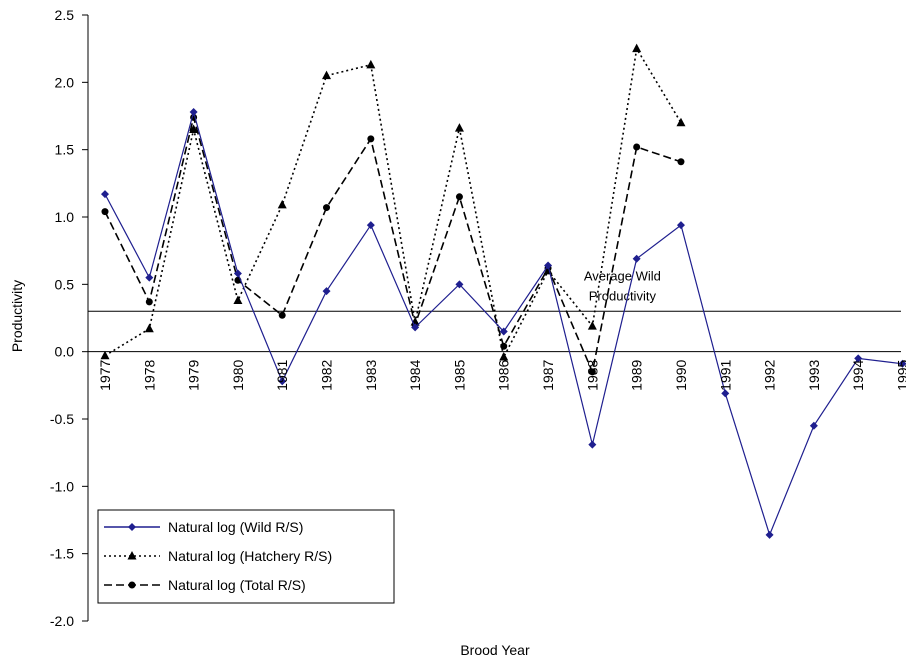 Image resolution: width=906 pixels, height=665 pixels. Describe the element at coordinates (725, 374) in the screenshot. I see `x-tick-label: 1991` at that location.